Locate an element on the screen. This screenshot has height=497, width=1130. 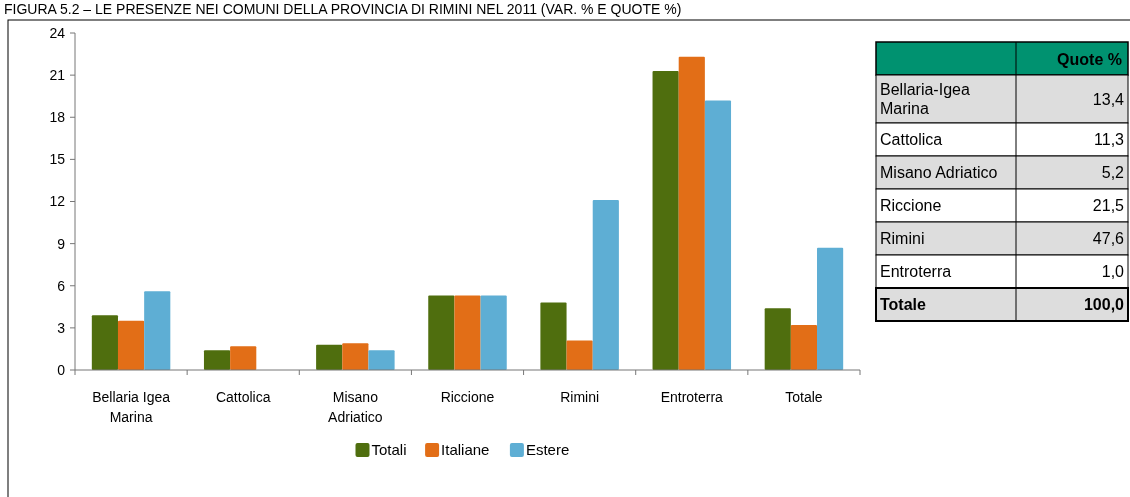
text: 100,0 is located at coordinates (1103, 305).